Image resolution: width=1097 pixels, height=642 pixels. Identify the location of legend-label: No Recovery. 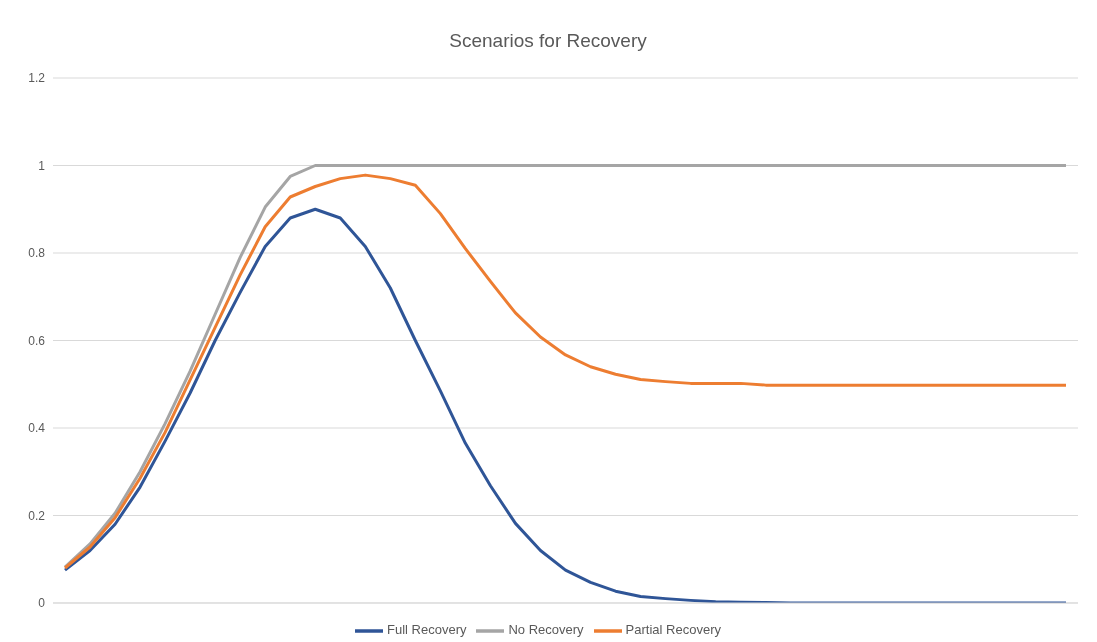
(546, 630).